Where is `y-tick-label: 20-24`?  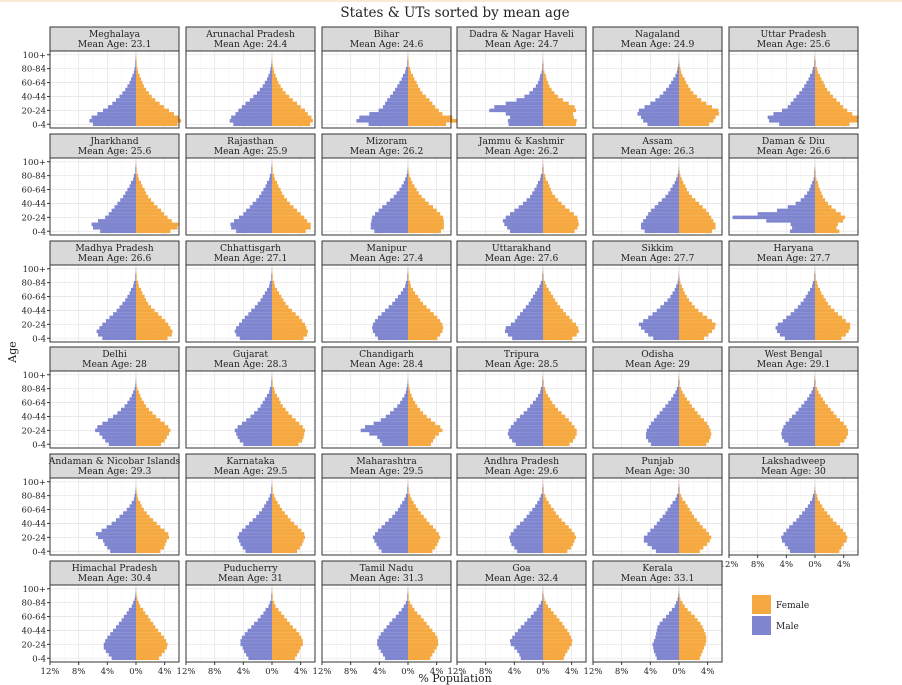
y-tick-label: 20-24 is located at coordinates (33, 431).